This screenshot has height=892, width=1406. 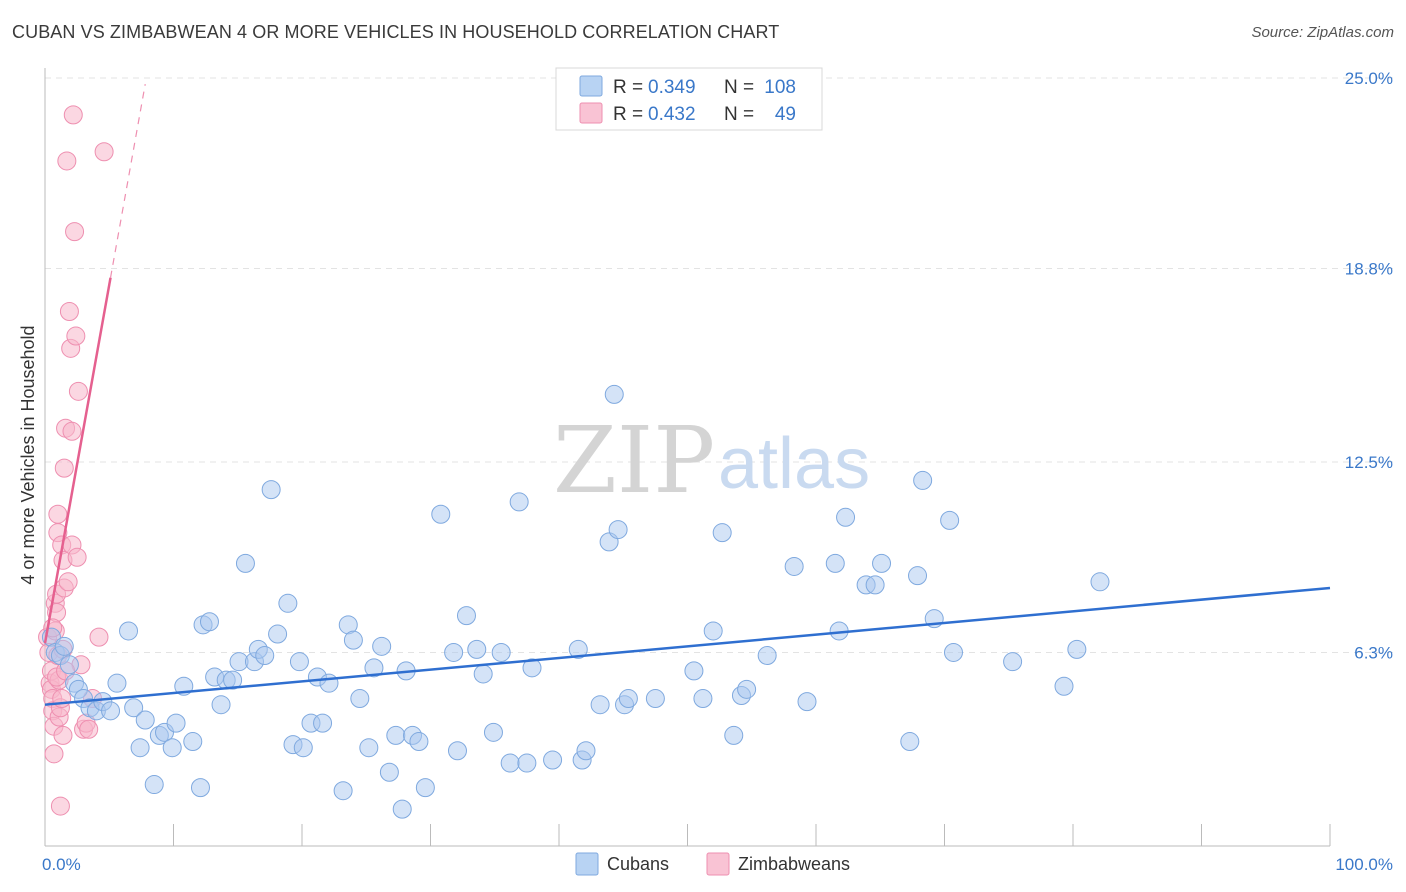 I want to click on legend-zimbabweans-label: Zimbabweans, so click(x=794, y=864).